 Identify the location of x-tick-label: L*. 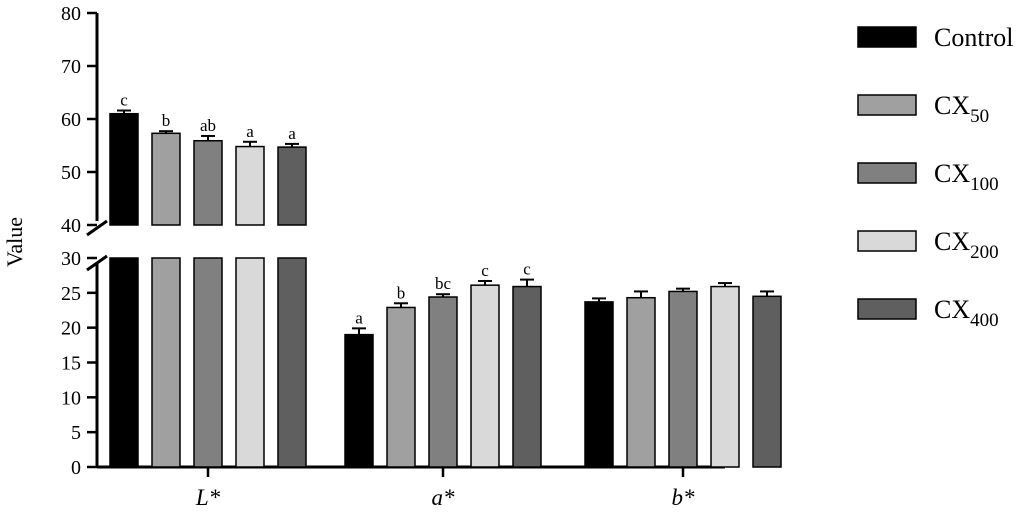
(208, 497).